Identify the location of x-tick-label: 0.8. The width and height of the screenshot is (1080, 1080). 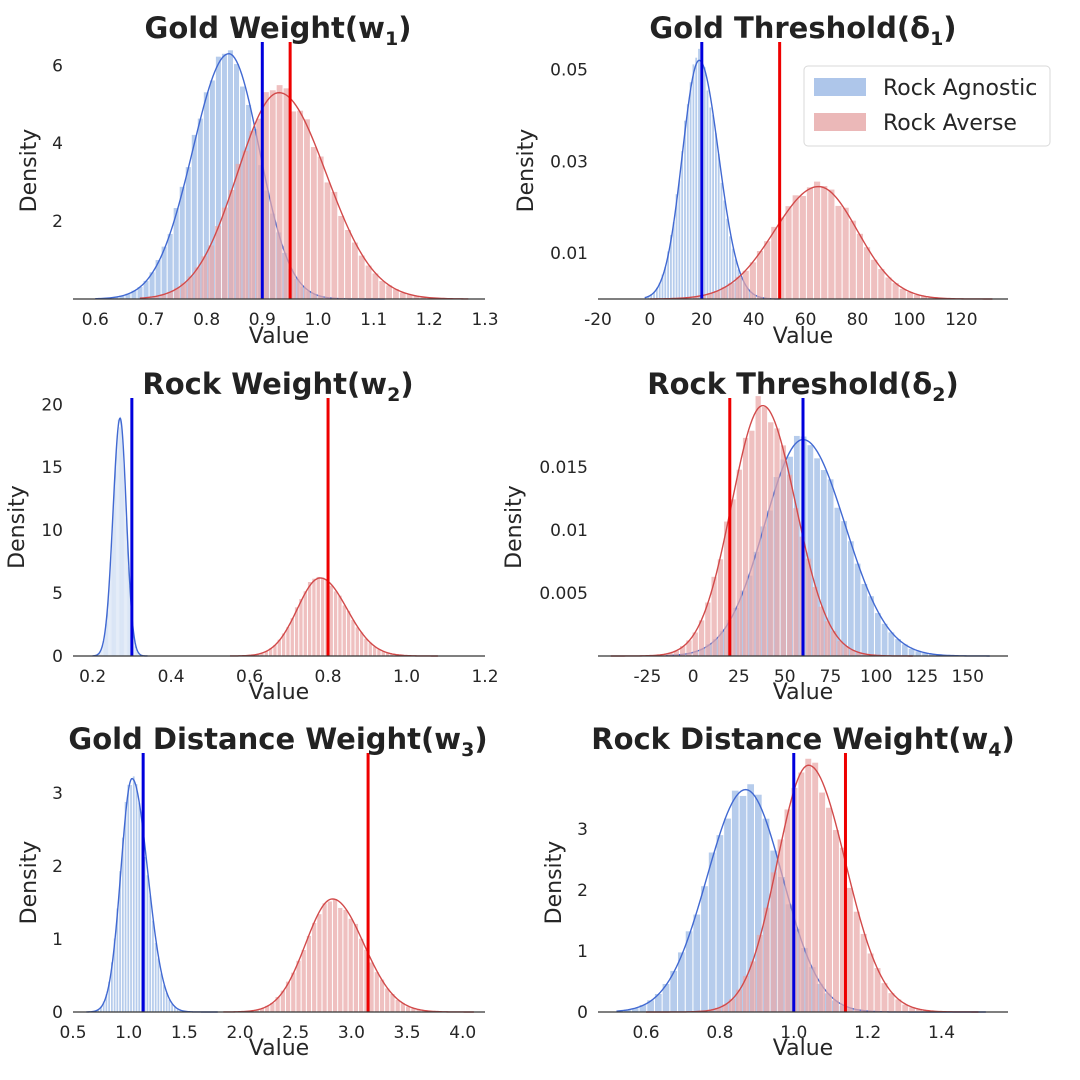
(719, 1033).